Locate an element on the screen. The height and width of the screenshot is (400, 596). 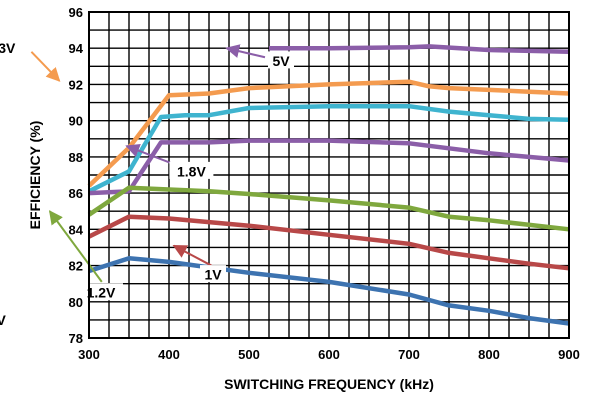
y-tick-label: 78 is located at coordinates (76, 338).